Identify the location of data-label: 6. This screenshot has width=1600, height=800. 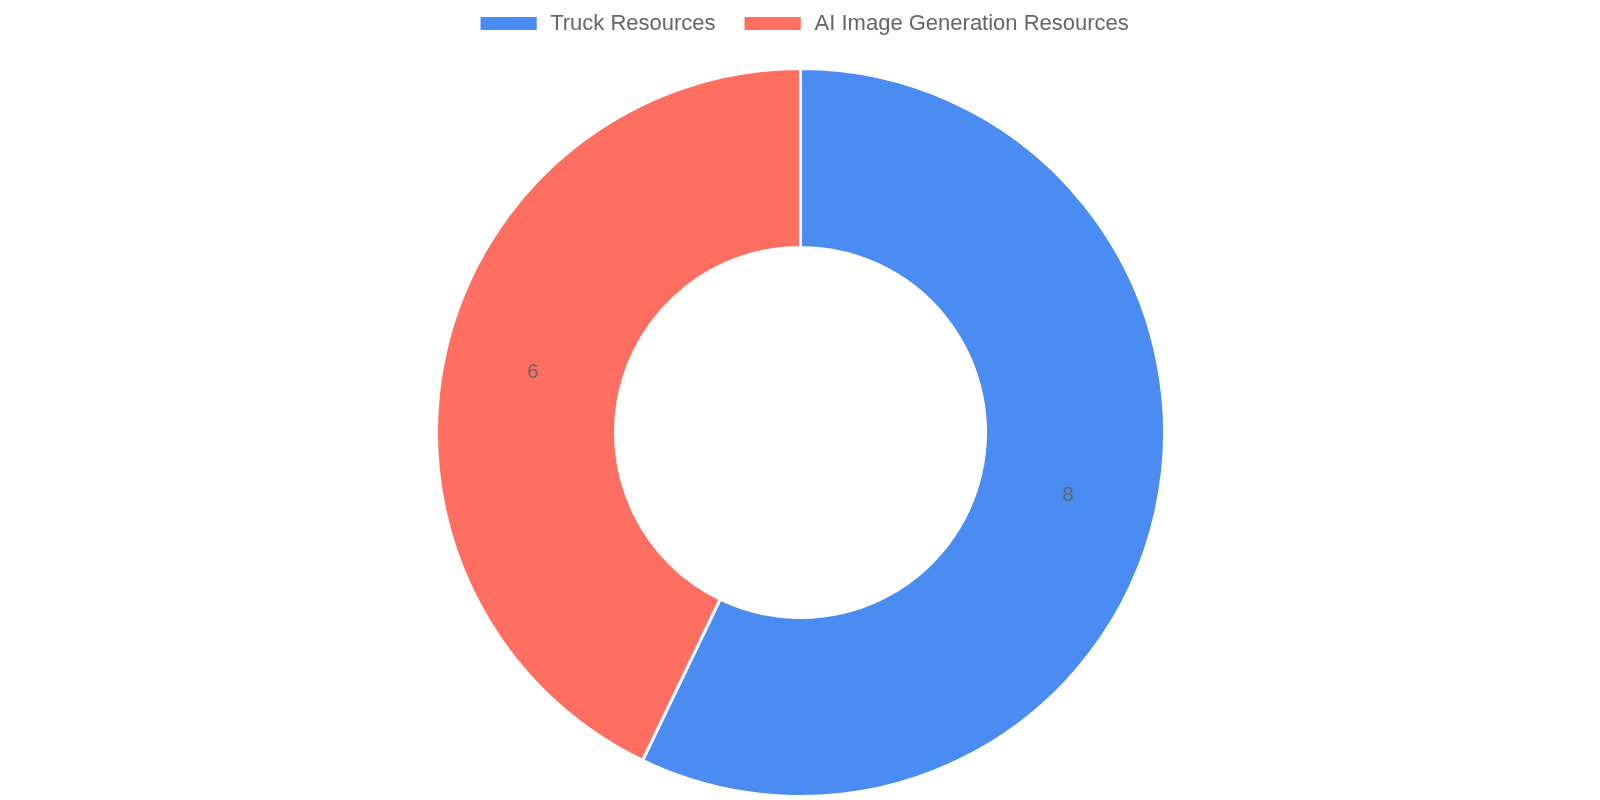
(533, 371).